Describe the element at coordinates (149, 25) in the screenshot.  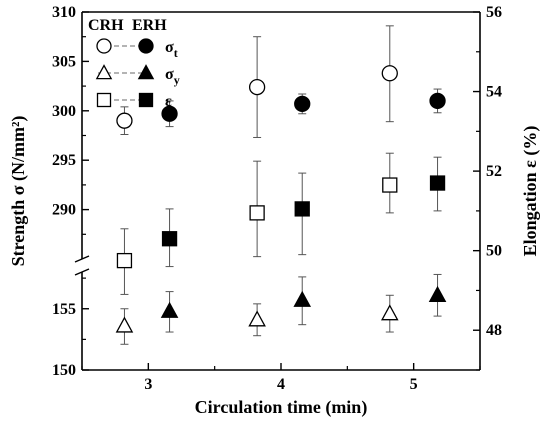
I see `legend-header-erh: ERH` at that location.